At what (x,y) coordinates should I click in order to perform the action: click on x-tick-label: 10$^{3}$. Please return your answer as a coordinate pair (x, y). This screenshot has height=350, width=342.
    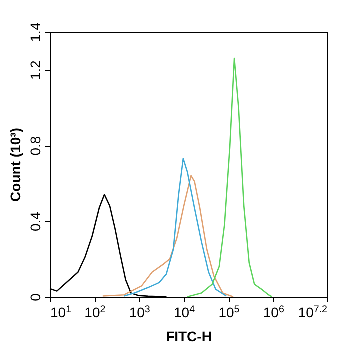
    Looking at the image, I should click on (140, 312).